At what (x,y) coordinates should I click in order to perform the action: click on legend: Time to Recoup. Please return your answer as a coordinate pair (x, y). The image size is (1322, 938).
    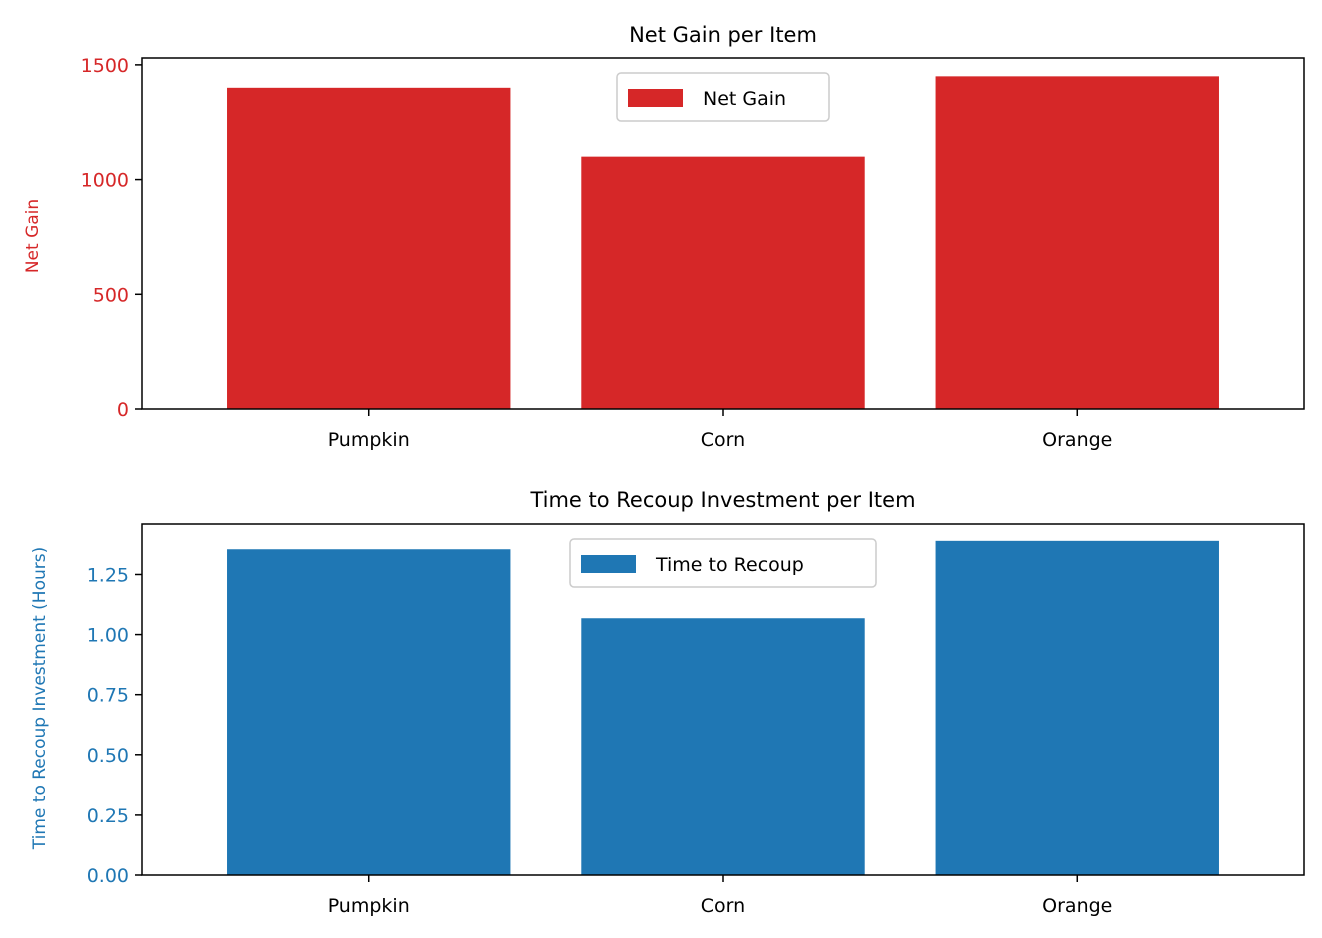
    Looking at the image, I should click on (723, 563).